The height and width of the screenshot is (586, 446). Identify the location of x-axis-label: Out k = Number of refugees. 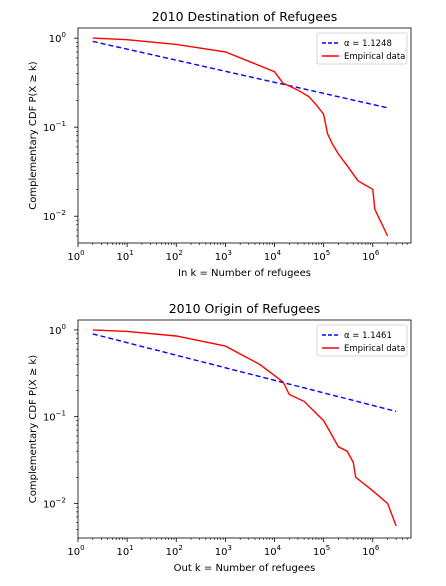
(245, 568).